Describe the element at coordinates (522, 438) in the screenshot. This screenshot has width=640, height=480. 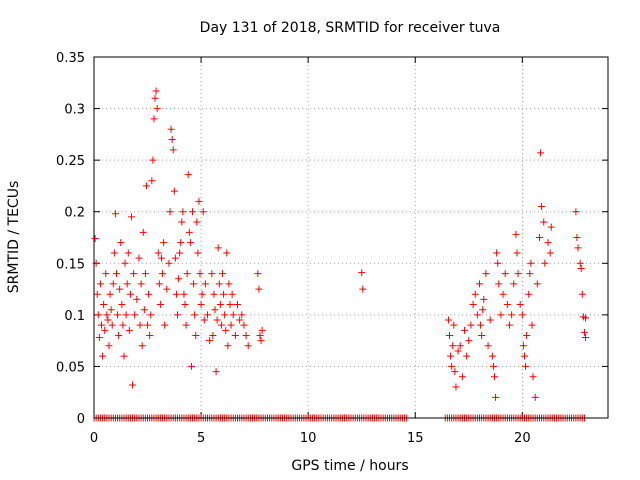
I see `x-tick-label: 20` at that location.